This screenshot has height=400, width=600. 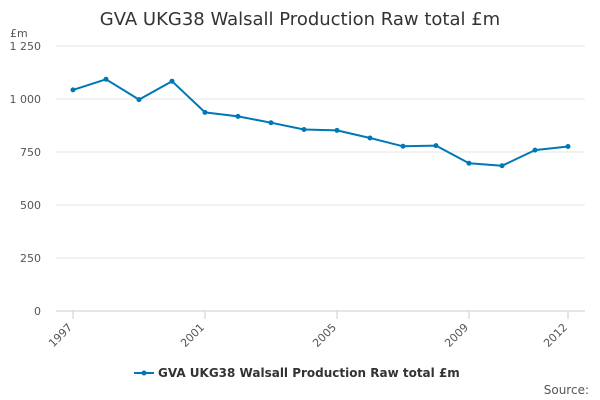 What do you see at coordinates (60, 335) in the screenshot?
I see `x-tick-label: 1997` at bounding box center [60, 335].